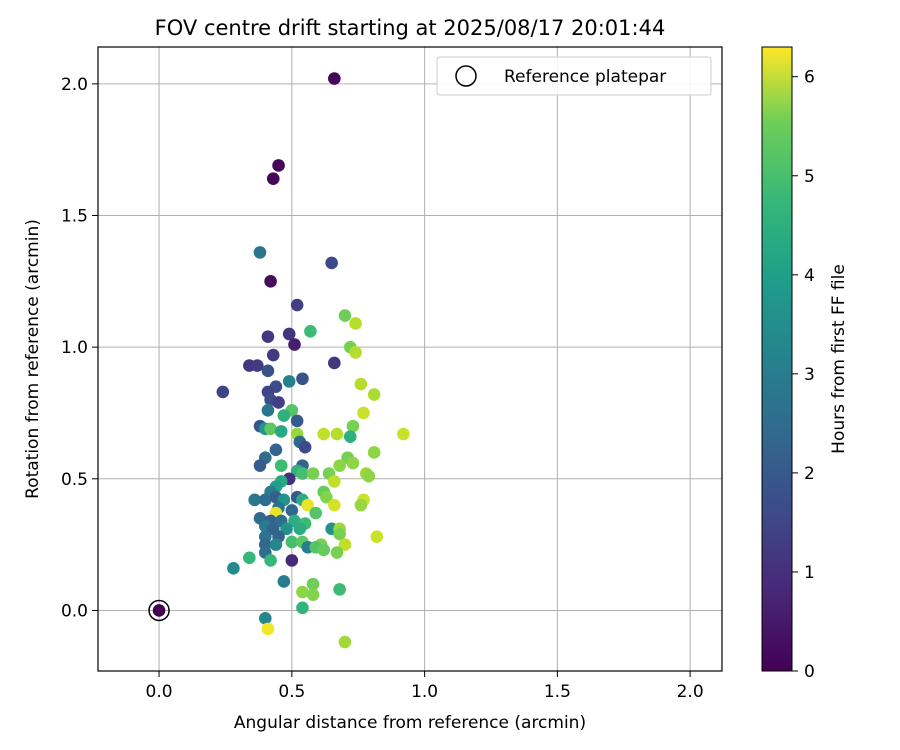  Describe the element at coordinates (291, 692) in the screenshot. I see `x-tick-label: 0.5` at that location.